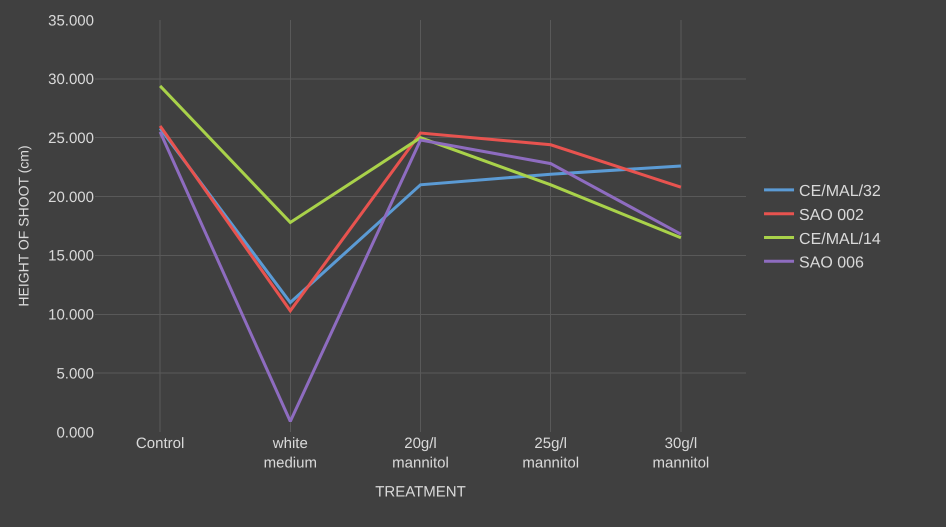 The height and width of the screenshot is (527, 946). I want to click on y-tick-label: 15.000, so click(71, 256).